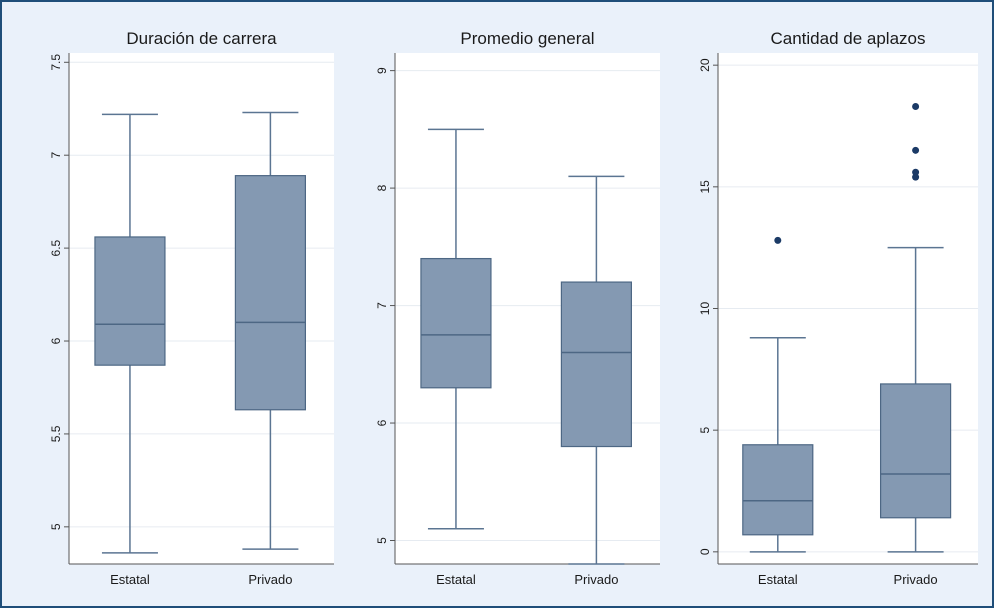 This screenshot has width=994, height=608. What do you see at coordinates (705, 551) in the screenshot?
I see `y-tick-label: 0` at bounding box center [705, 551].